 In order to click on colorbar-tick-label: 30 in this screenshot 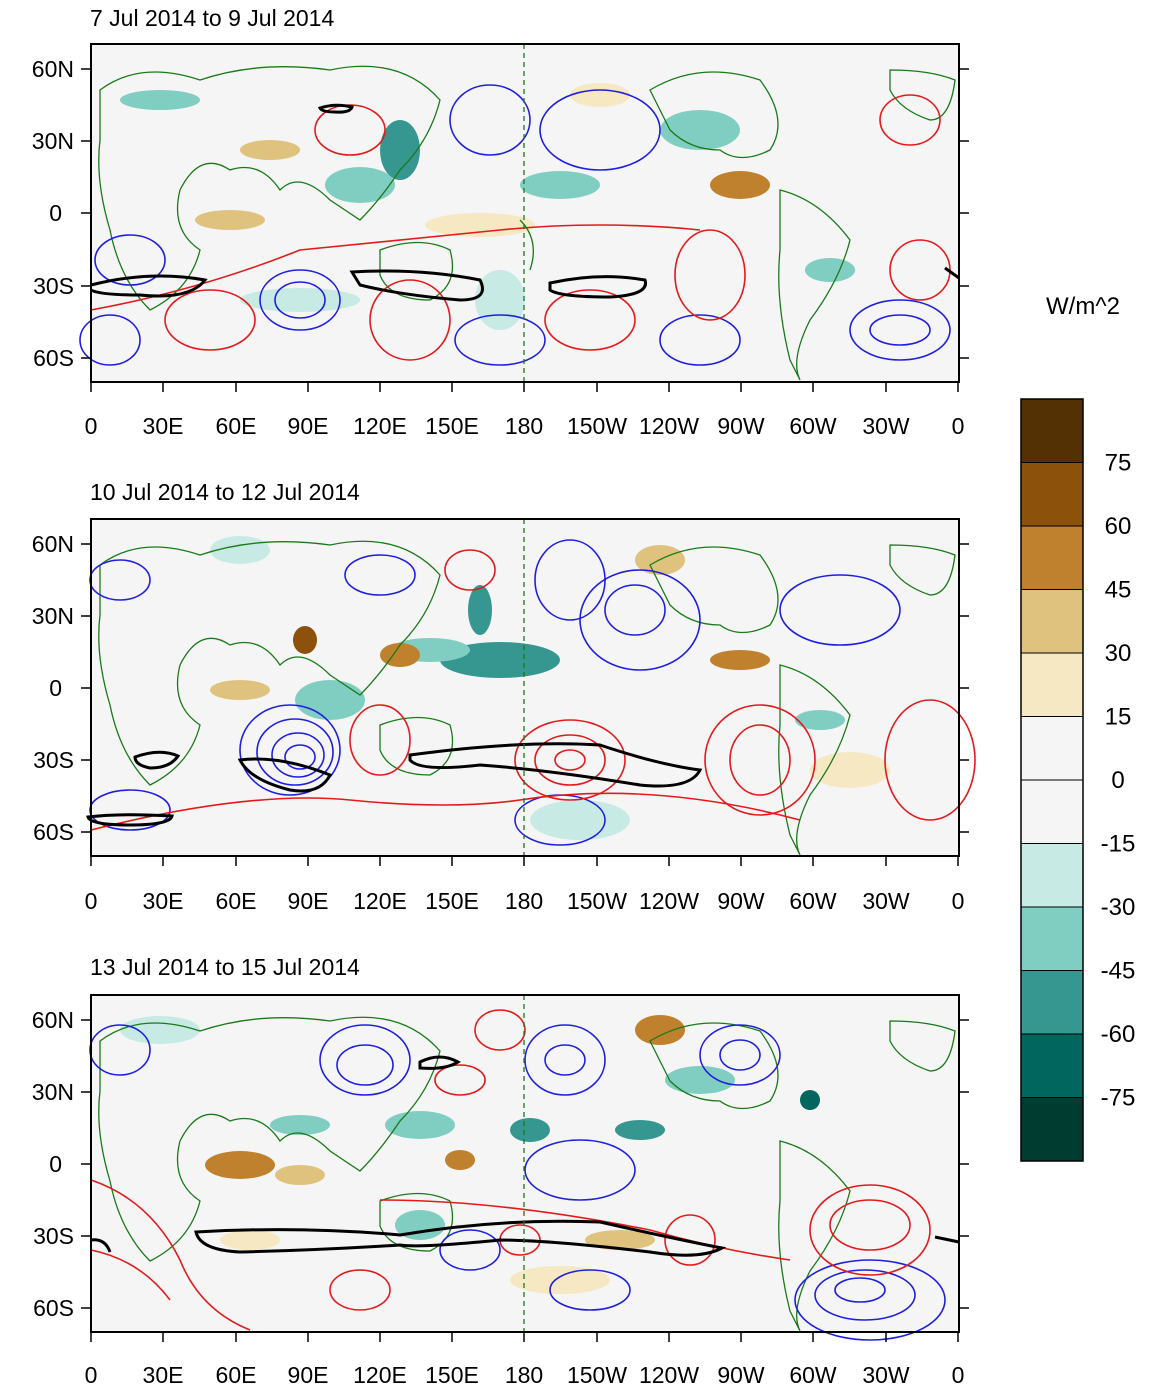, I will do `click(1118, 653)`.